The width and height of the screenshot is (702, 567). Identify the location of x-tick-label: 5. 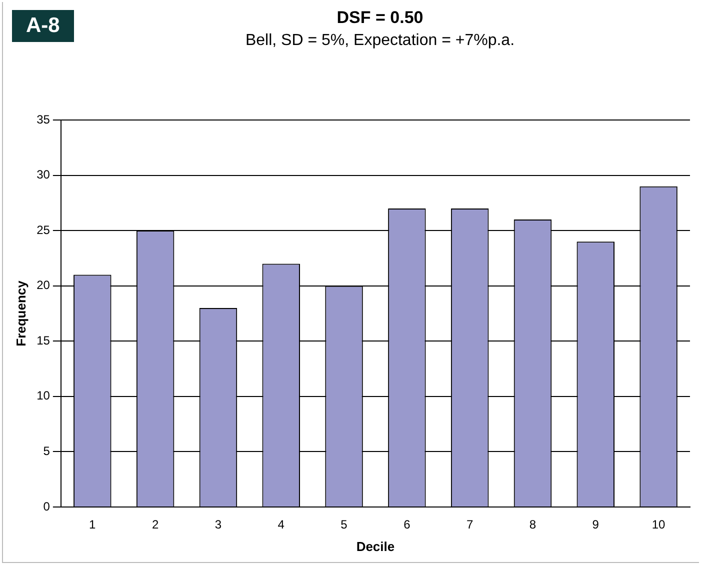
(344, 525).